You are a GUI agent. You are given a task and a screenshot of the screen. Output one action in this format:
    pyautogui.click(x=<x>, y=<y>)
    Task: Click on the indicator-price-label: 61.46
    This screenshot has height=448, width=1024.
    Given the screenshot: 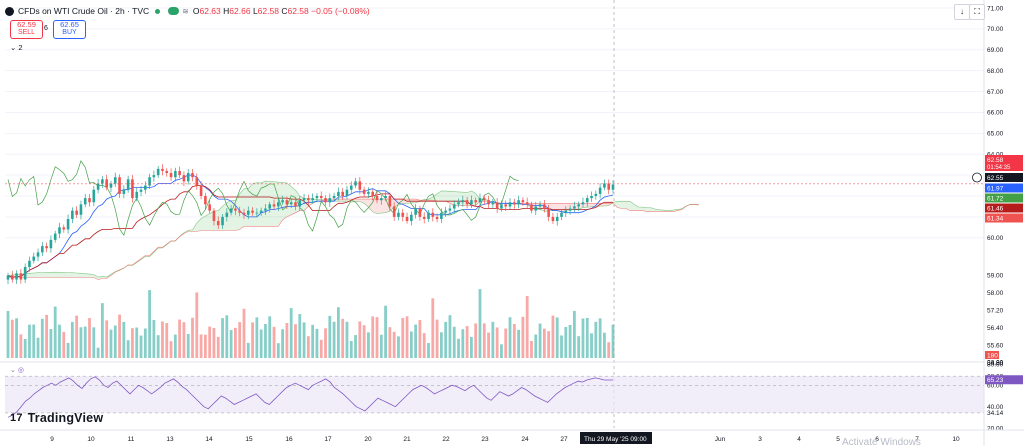 What is the action you would take?
    pyautogui.click(x=995, y=208)
    